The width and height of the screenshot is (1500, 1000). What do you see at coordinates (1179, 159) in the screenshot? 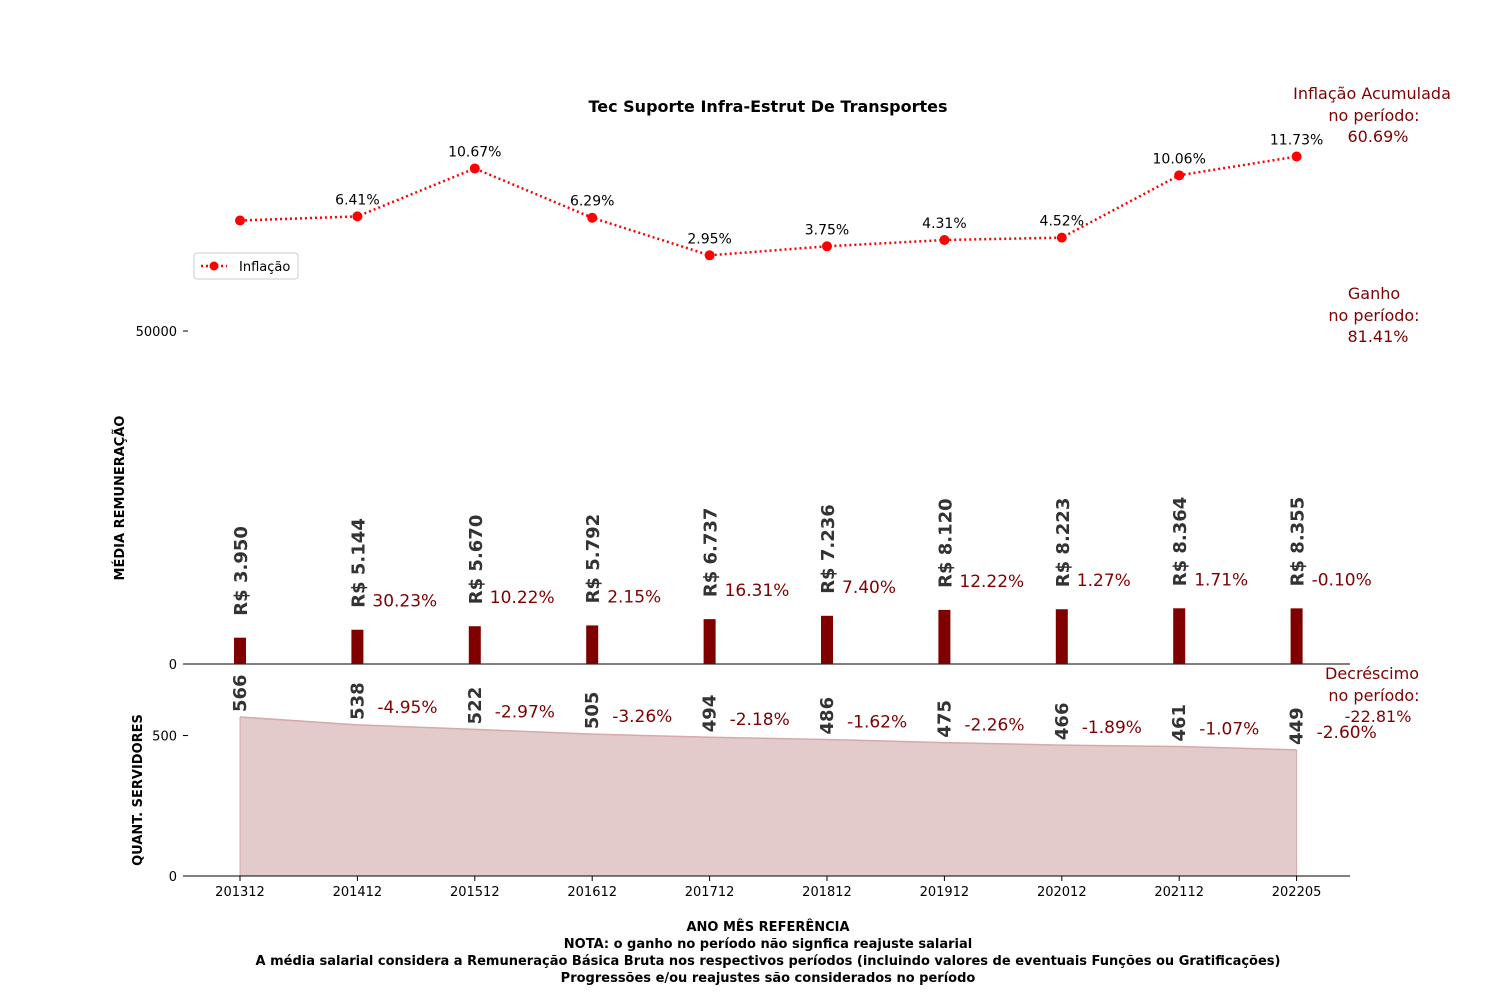
I see `inflation-label: 10.06%` at bounding box center [1179, 159].